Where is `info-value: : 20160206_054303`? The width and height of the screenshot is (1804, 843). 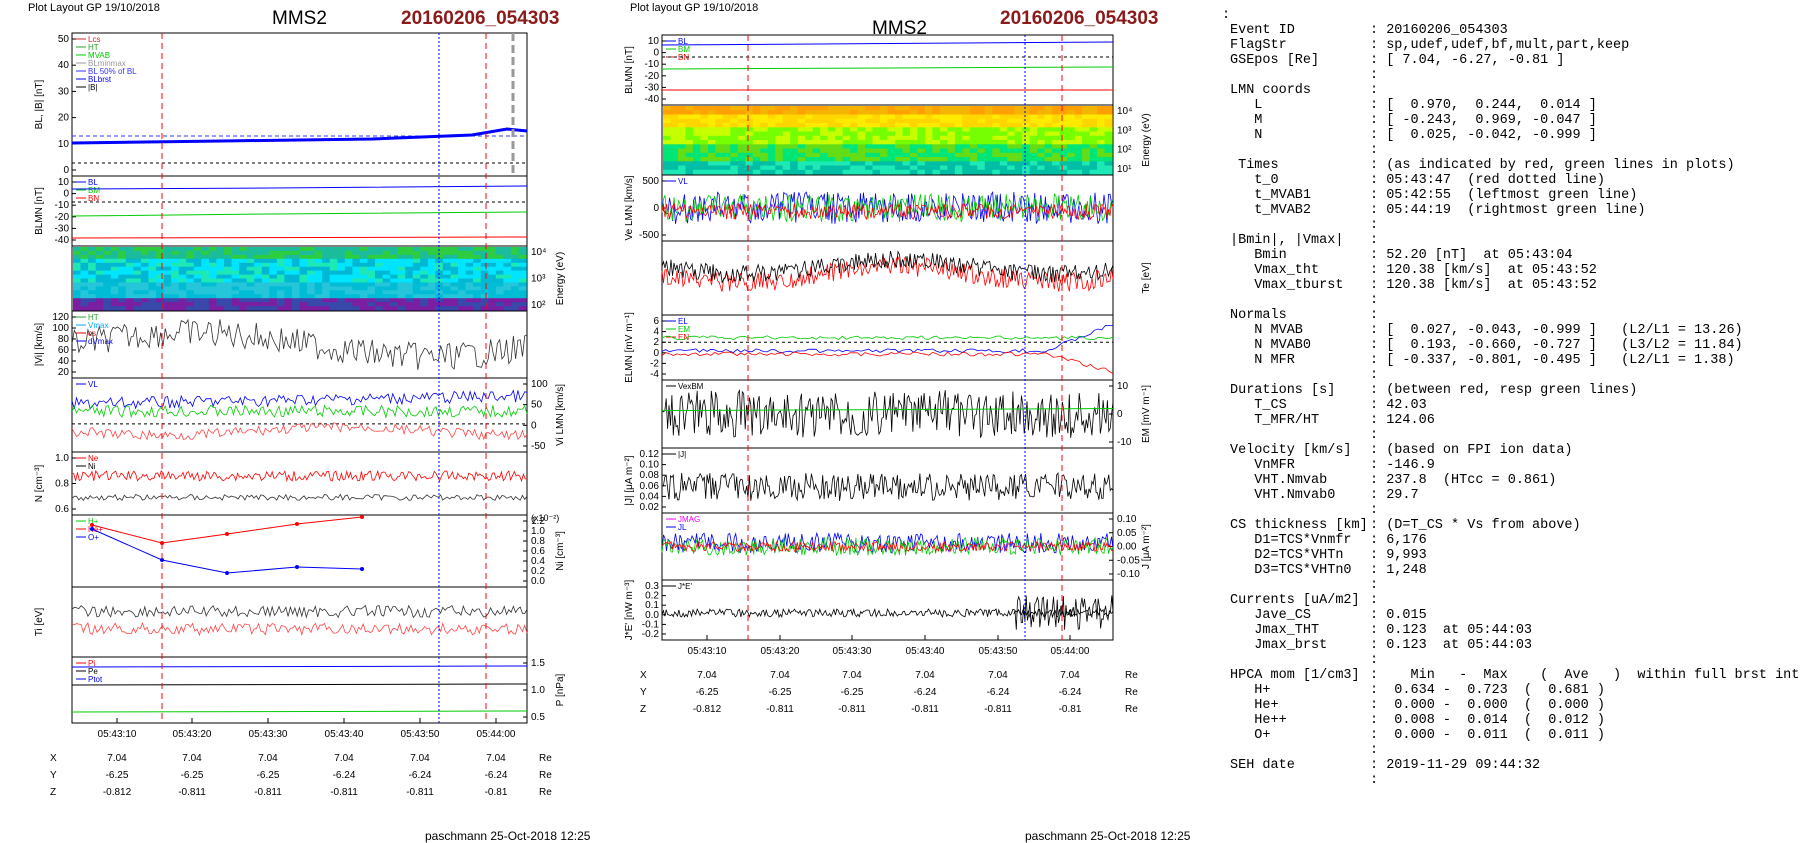
info-value: : 20160206_054303 is located at coordinates (1439, 30).